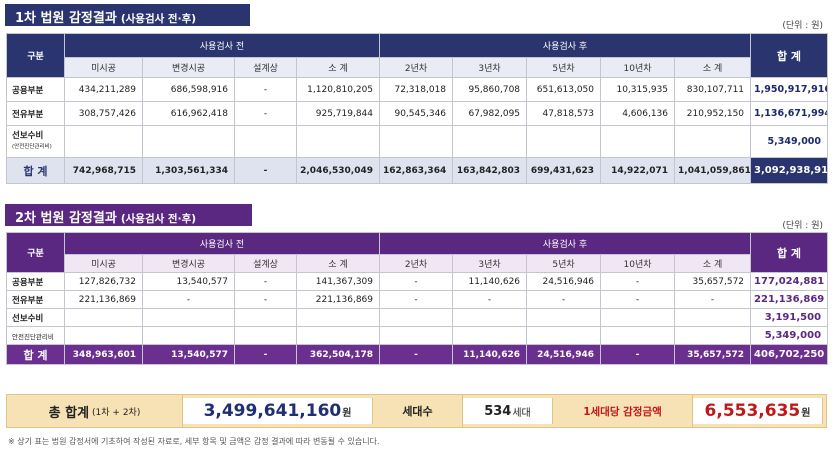  I want to click on cell: 308,757,426, so click(103, 113).